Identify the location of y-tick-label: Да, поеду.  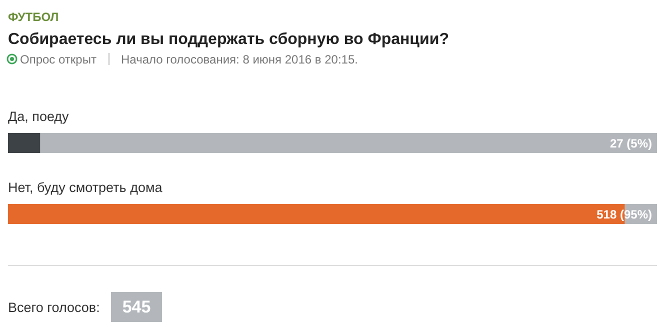
(39, 116).